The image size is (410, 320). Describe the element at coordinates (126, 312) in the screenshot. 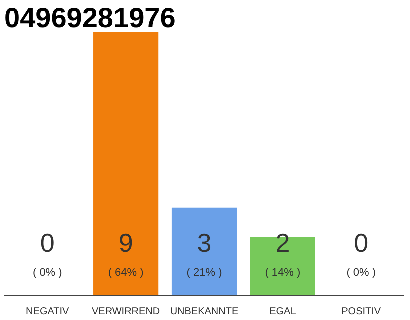

I see `x-tick-label: VERWIRREND` at that location.